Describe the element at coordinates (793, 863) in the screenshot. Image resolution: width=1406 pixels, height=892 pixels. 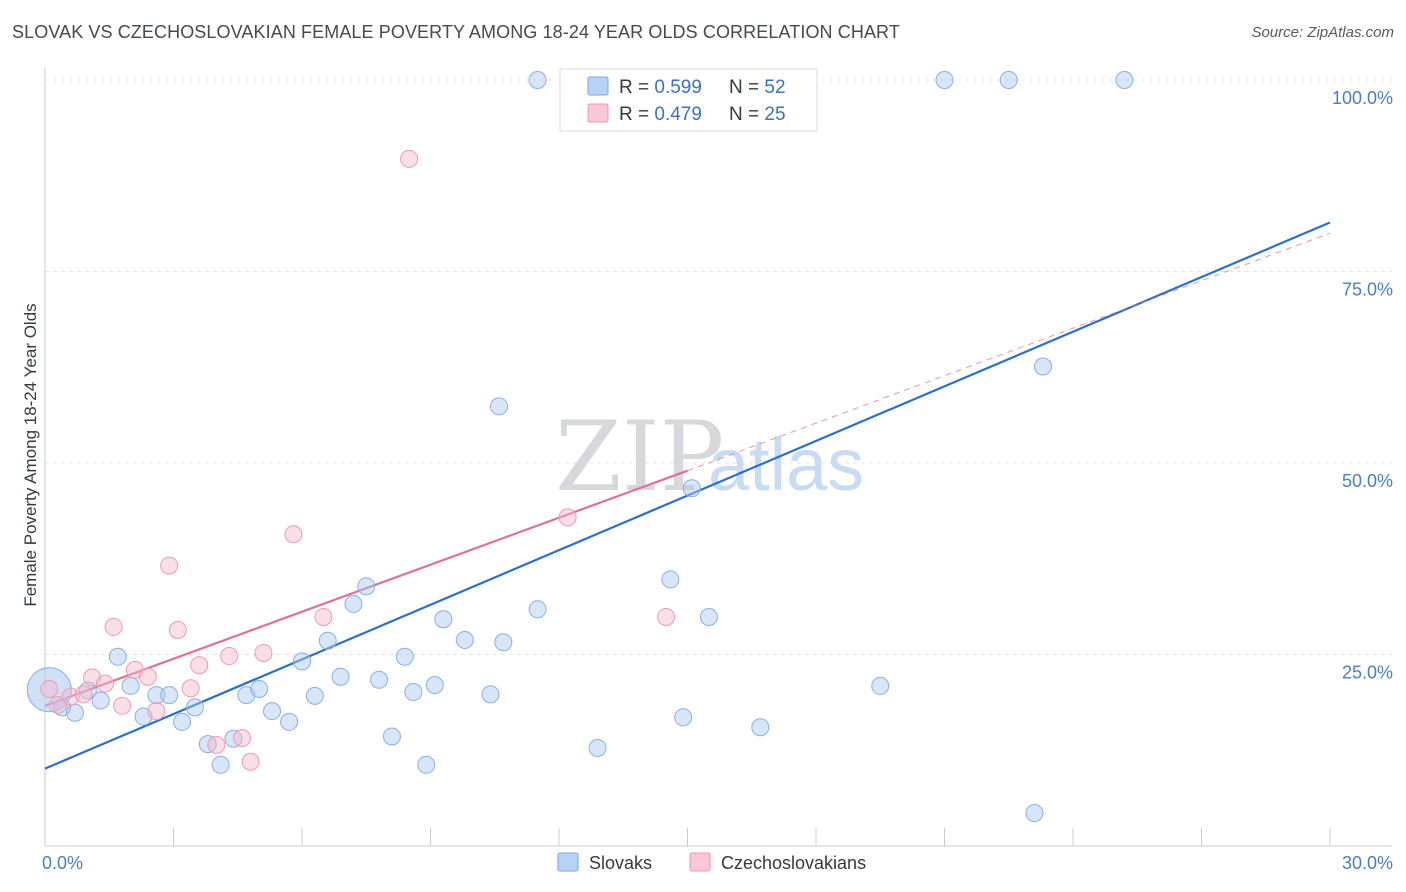
I see `bottom-legend-label-czechoslovakians: Czechoslovakians` at that location.